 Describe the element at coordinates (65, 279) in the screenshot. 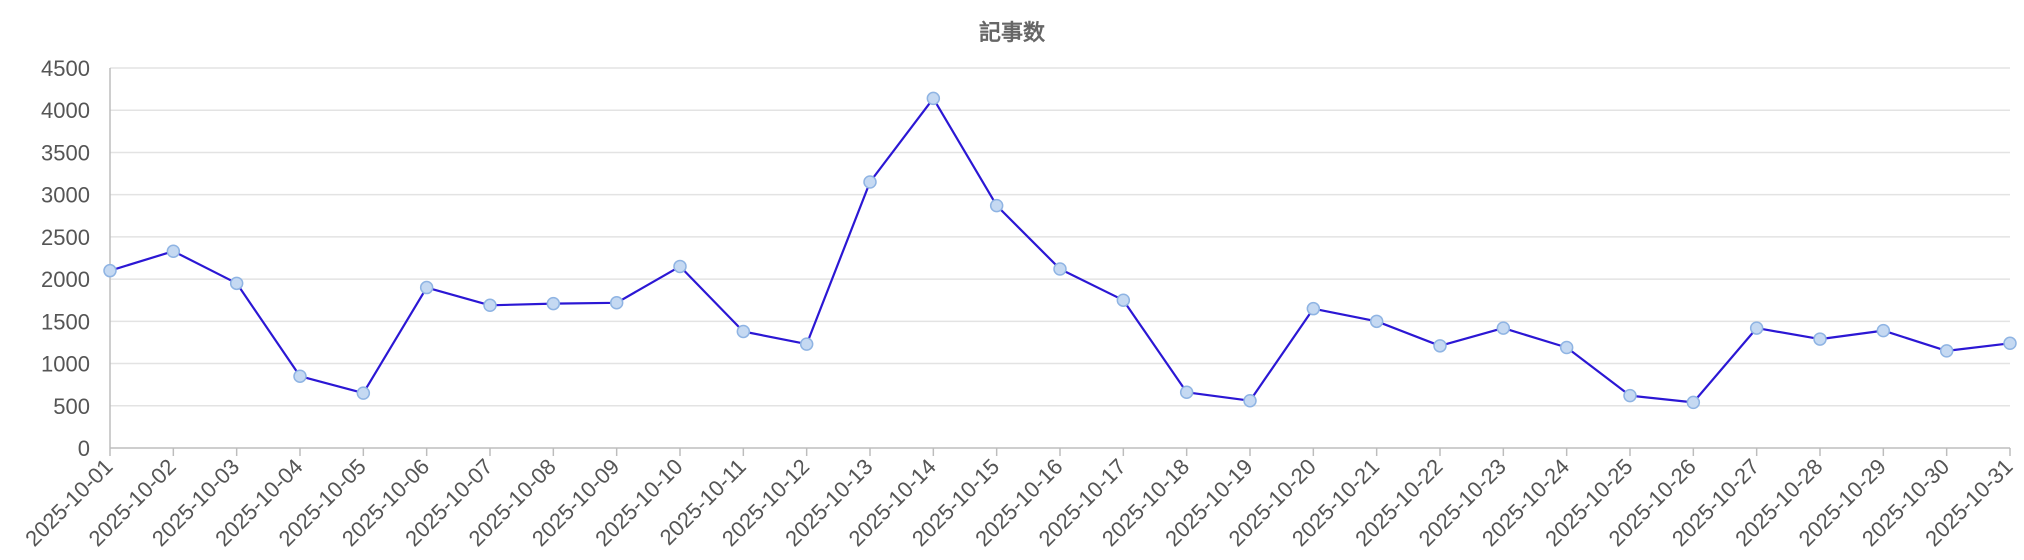

I see `y-tick-label: 2000` at that location.